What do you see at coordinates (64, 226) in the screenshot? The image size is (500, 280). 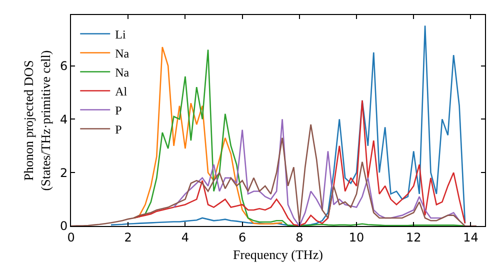 I see `y-tick-label: 0` at bounding box center [64, 226].